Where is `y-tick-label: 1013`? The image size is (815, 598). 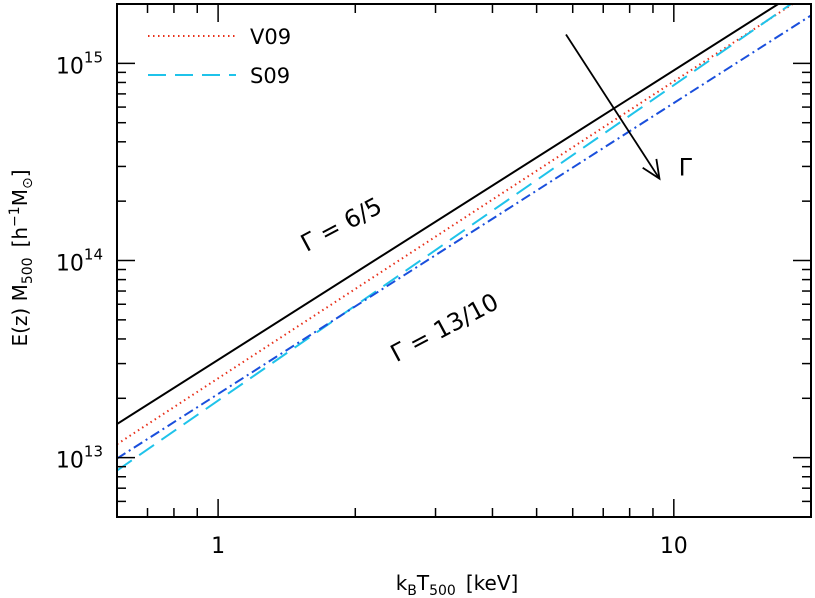 y-tick-label: 1013 is located at coordinates (79, 458).